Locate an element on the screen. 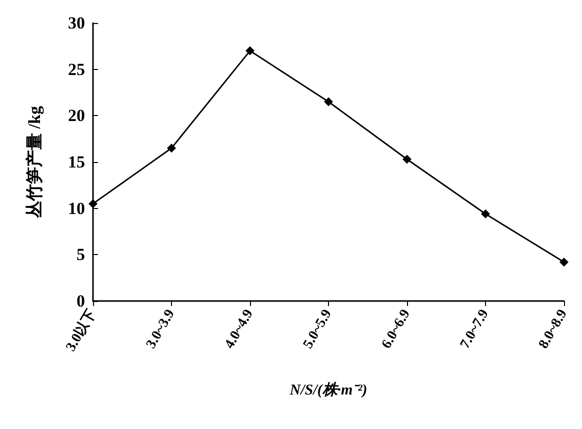 The height and width of the screenshot is (429, 582). y-tick-label: 30 is located at coordinates (76, 23).